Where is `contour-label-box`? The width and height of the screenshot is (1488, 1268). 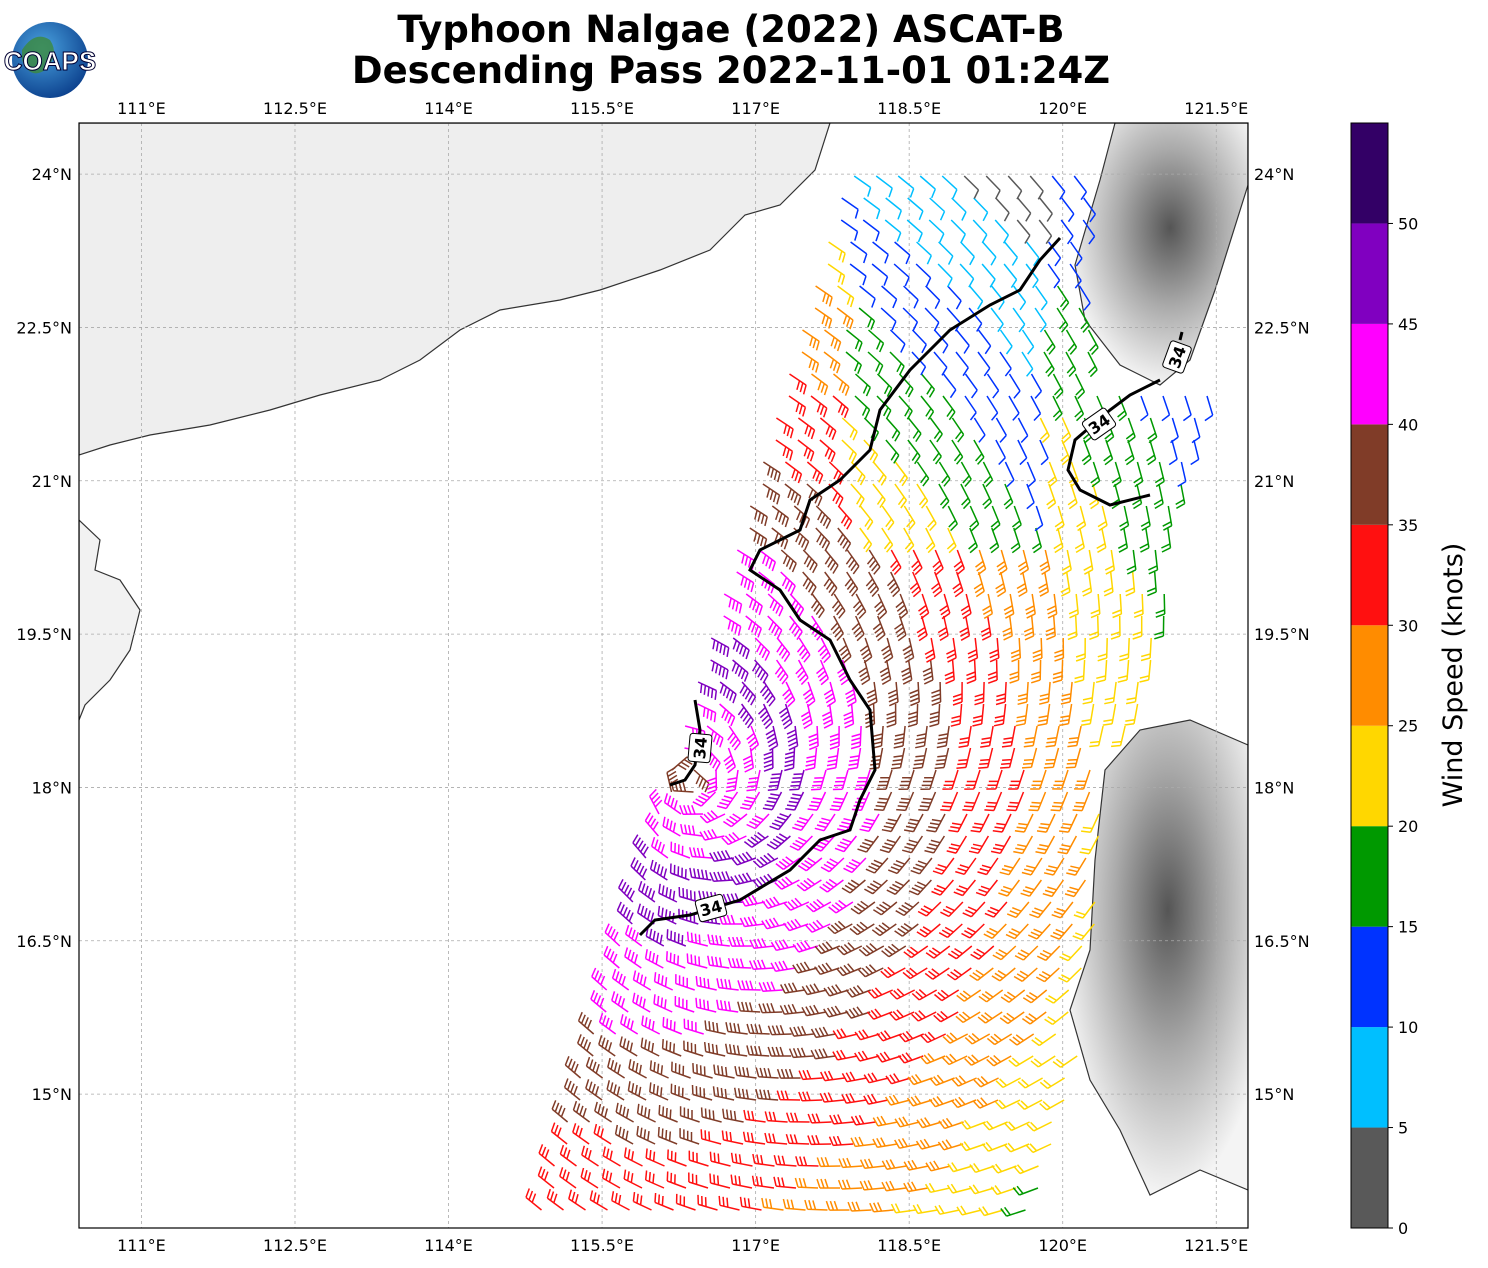
contour-label-box is located at coordinates (1177, 357).